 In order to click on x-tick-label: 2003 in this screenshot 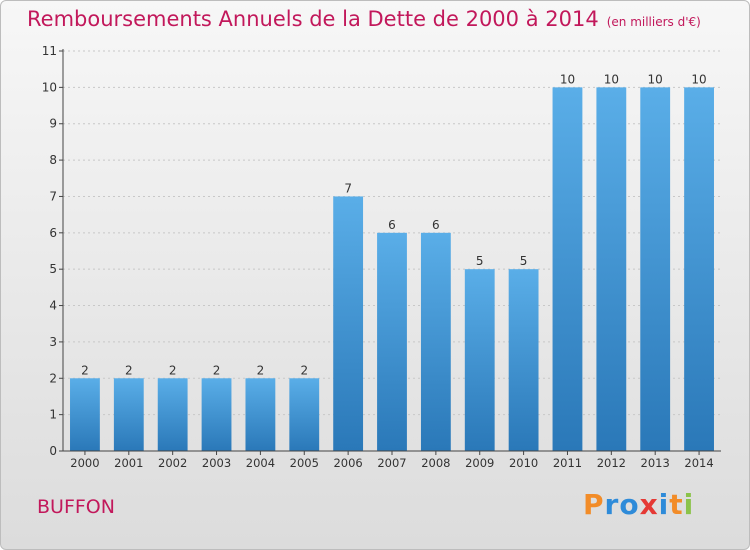, I will do `click(216, 463)`.